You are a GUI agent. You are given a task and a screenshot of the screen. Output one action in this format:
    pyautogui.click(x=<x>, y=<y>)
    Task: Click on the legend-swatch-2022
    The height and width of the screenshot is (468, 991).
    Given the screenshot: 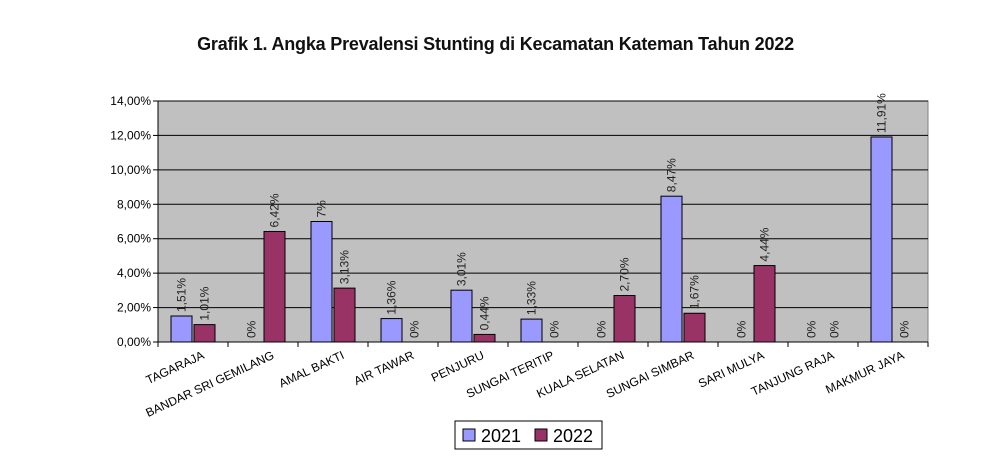 What is the action you would take?
    pyautogui.click(x=541, y=435)
    